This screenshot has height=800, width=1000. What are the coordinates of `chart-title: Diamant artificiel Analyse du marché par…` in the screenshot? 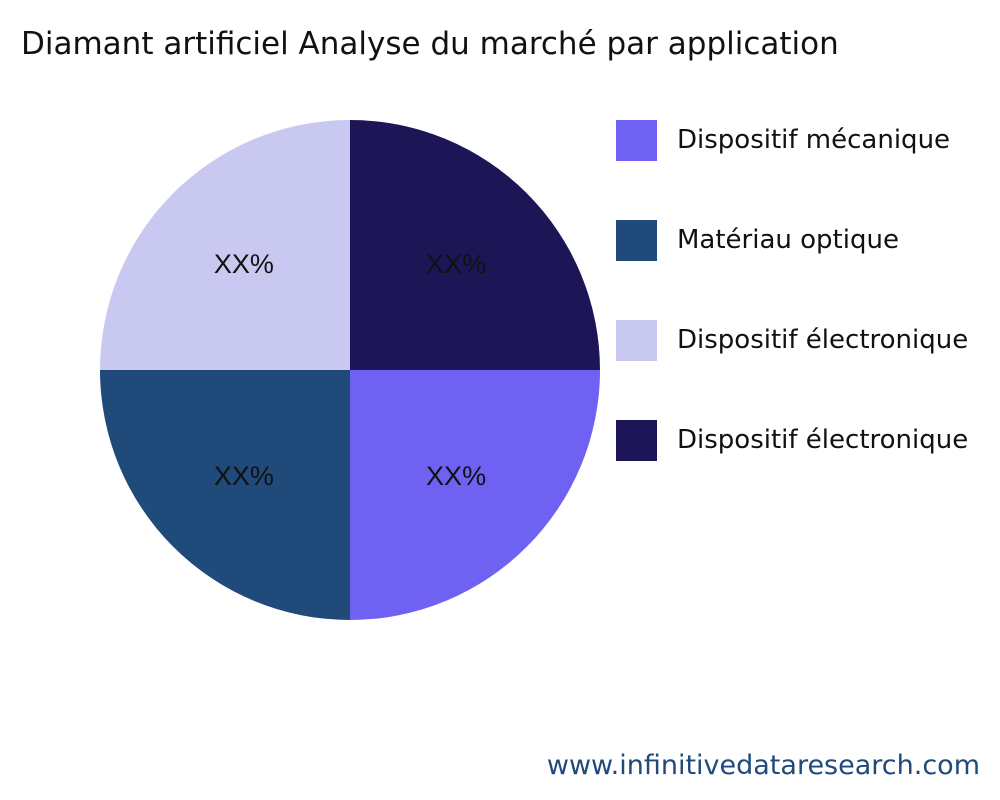 It's located at (430, 44).